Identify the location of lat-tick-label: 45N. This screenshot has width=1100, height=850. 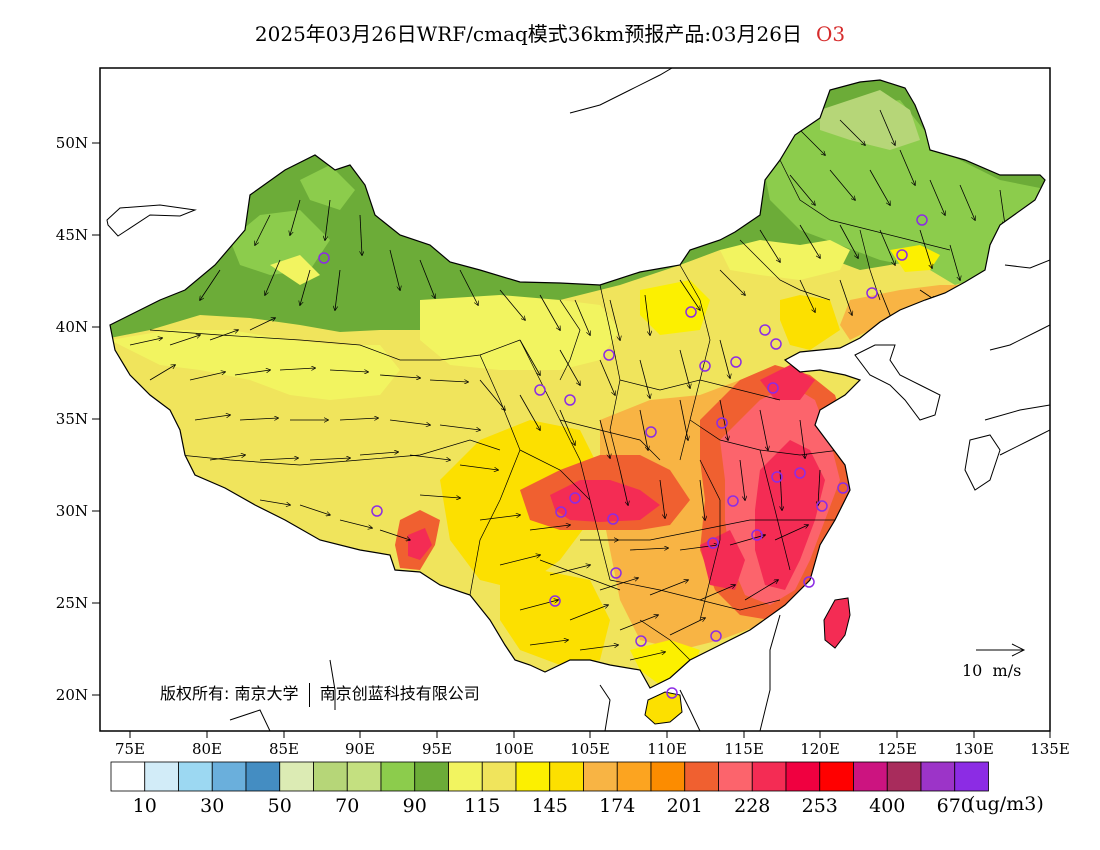
(72, 235).